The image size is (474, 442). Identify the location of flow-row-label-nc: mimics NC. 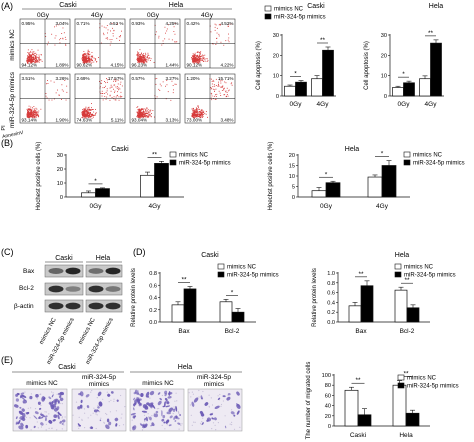
(12, 45).